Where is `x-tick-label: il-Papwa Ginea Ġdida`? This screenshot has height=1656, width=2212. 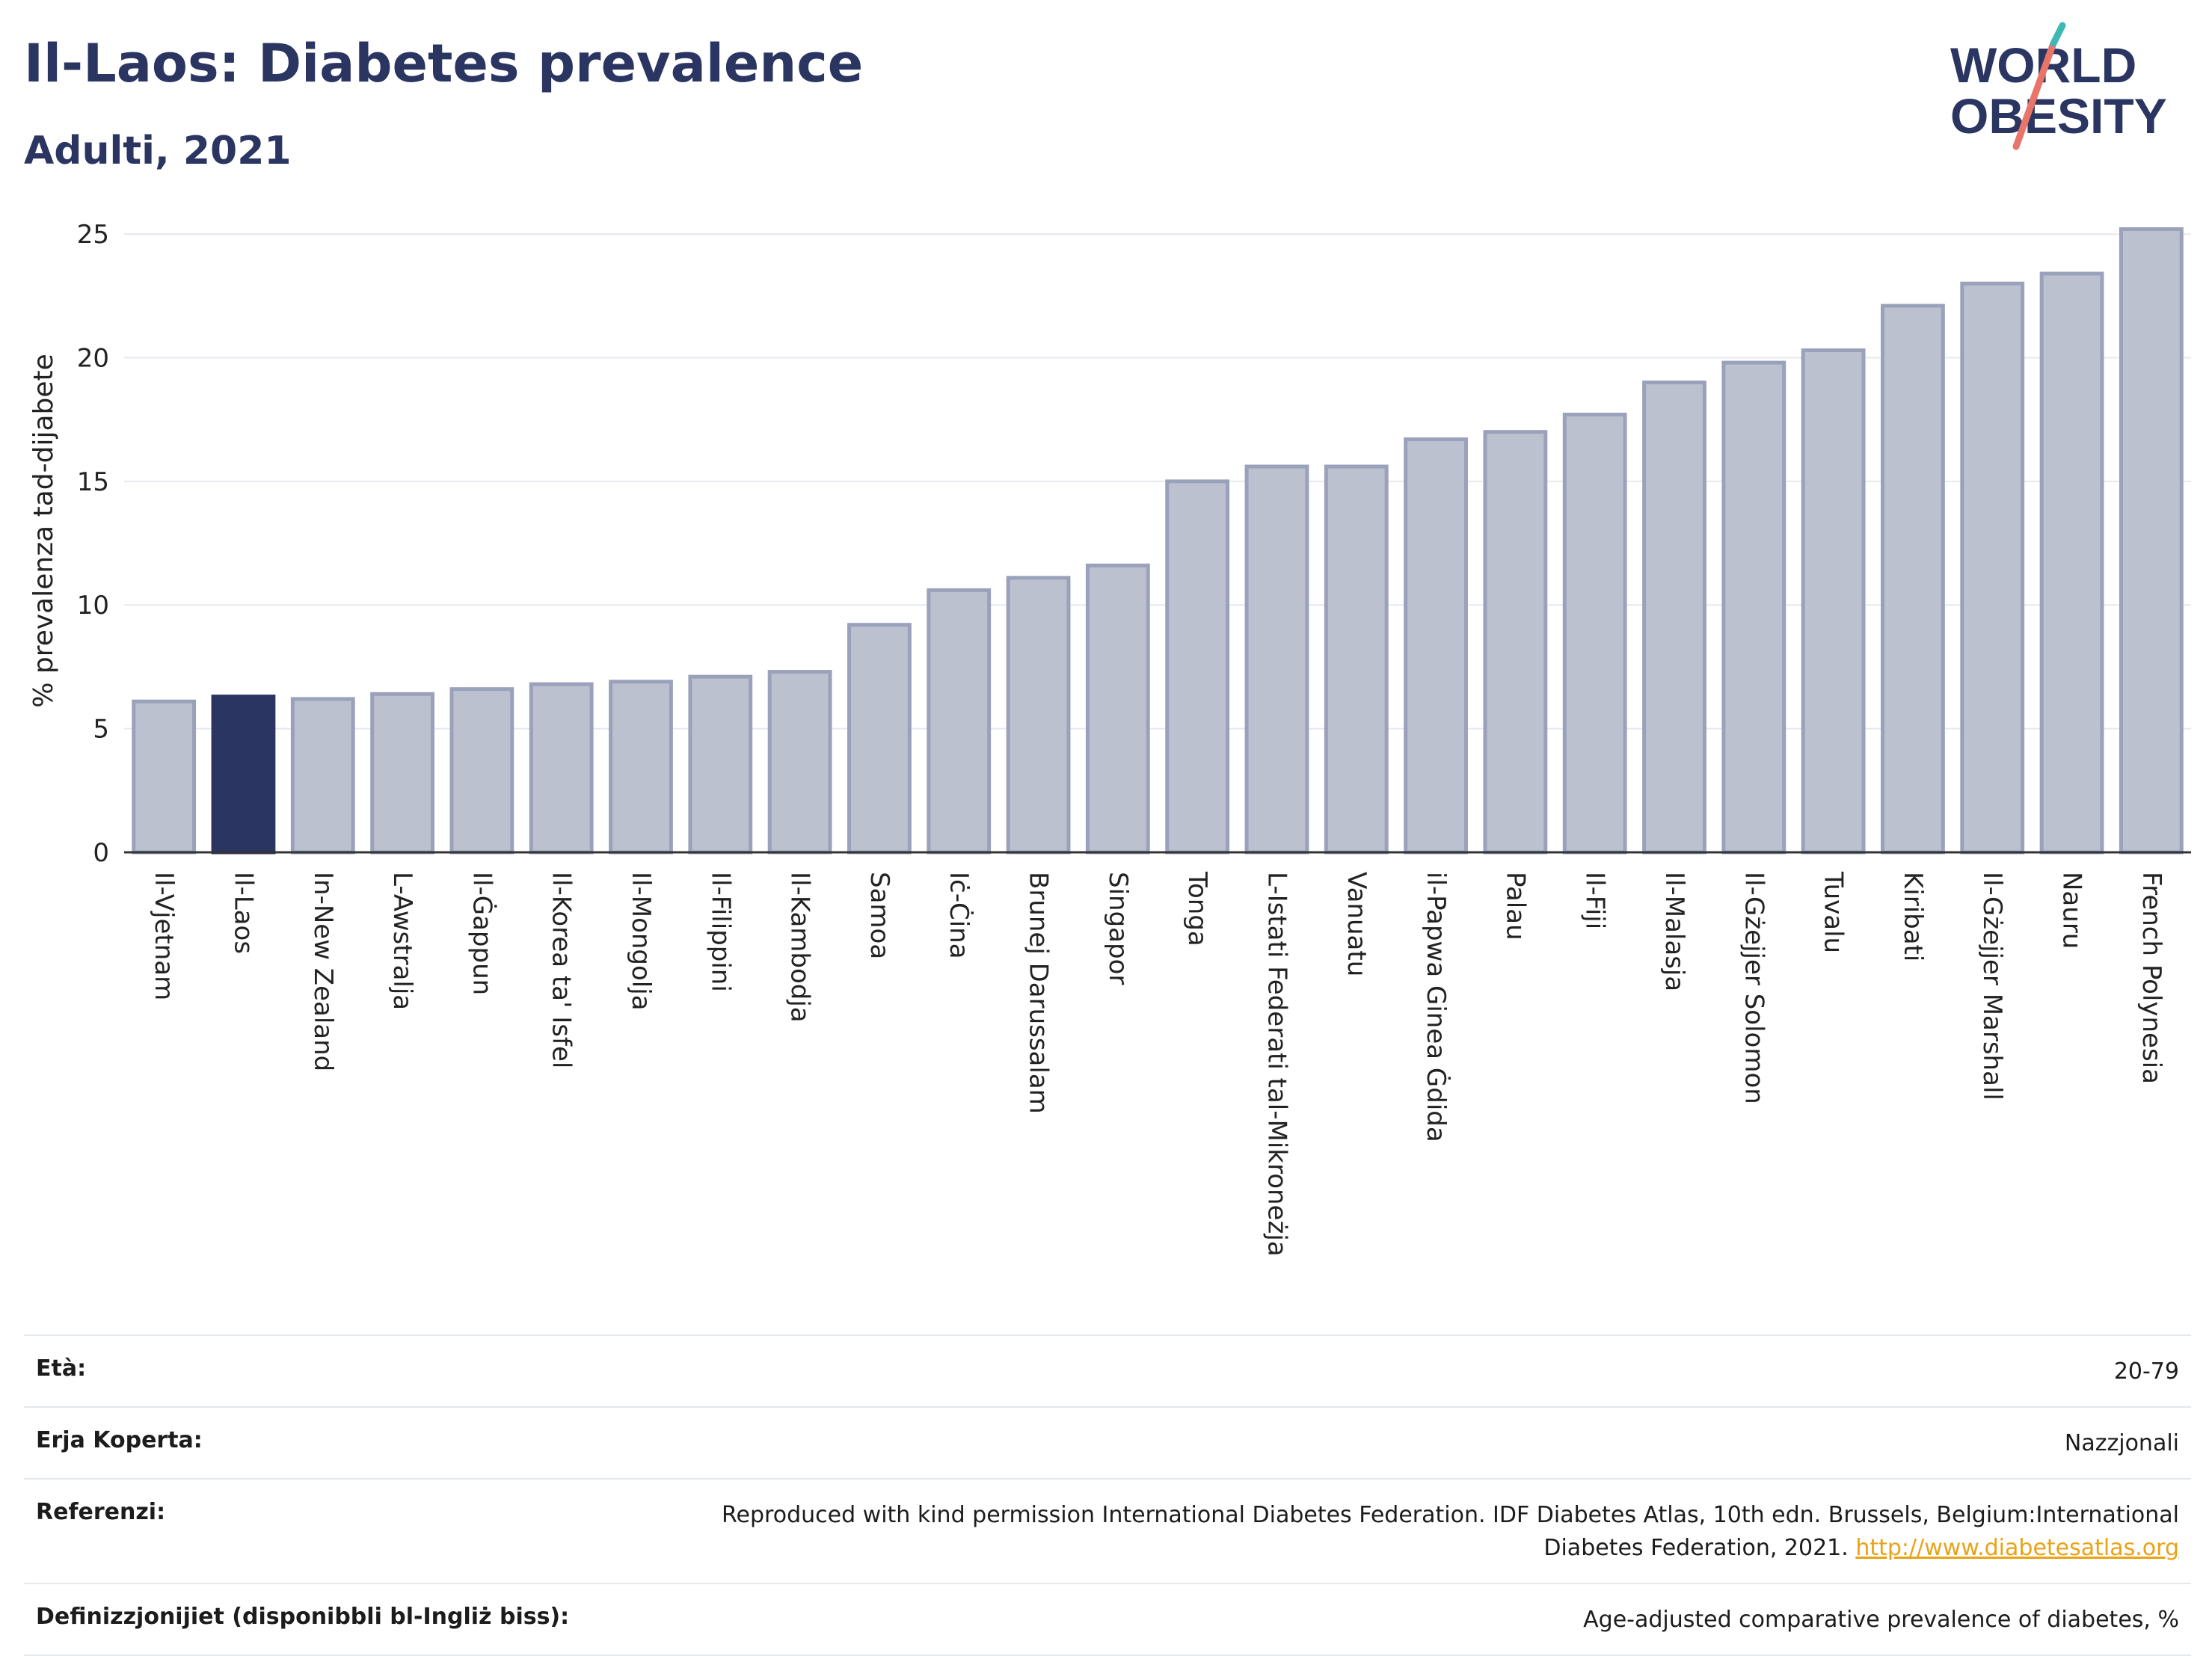
x-tick-label: il-Papwa Ginea Ġdida is located at coordinates (1436, 1007).